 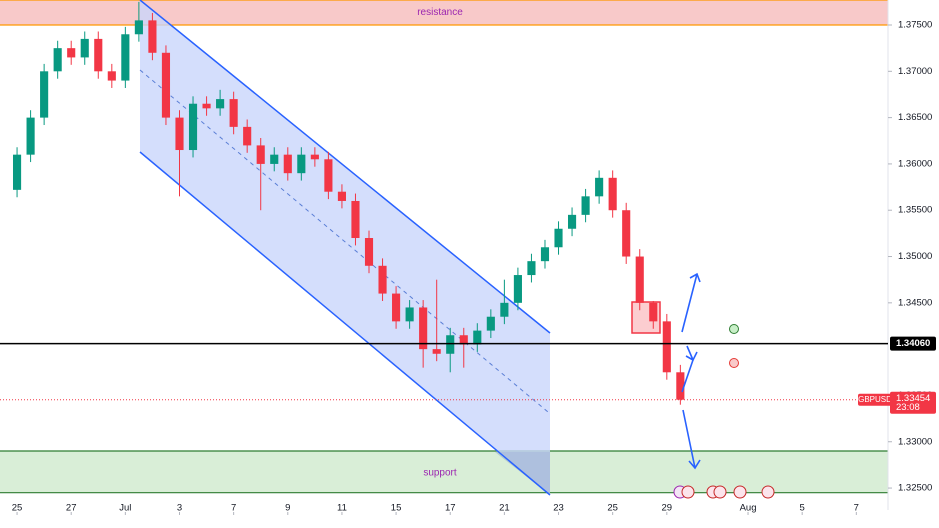 What do you see at coordinates (915, 117) in the screenshot?
I see `y-tick-label: 1.36500` at bounding box center [915, 117].